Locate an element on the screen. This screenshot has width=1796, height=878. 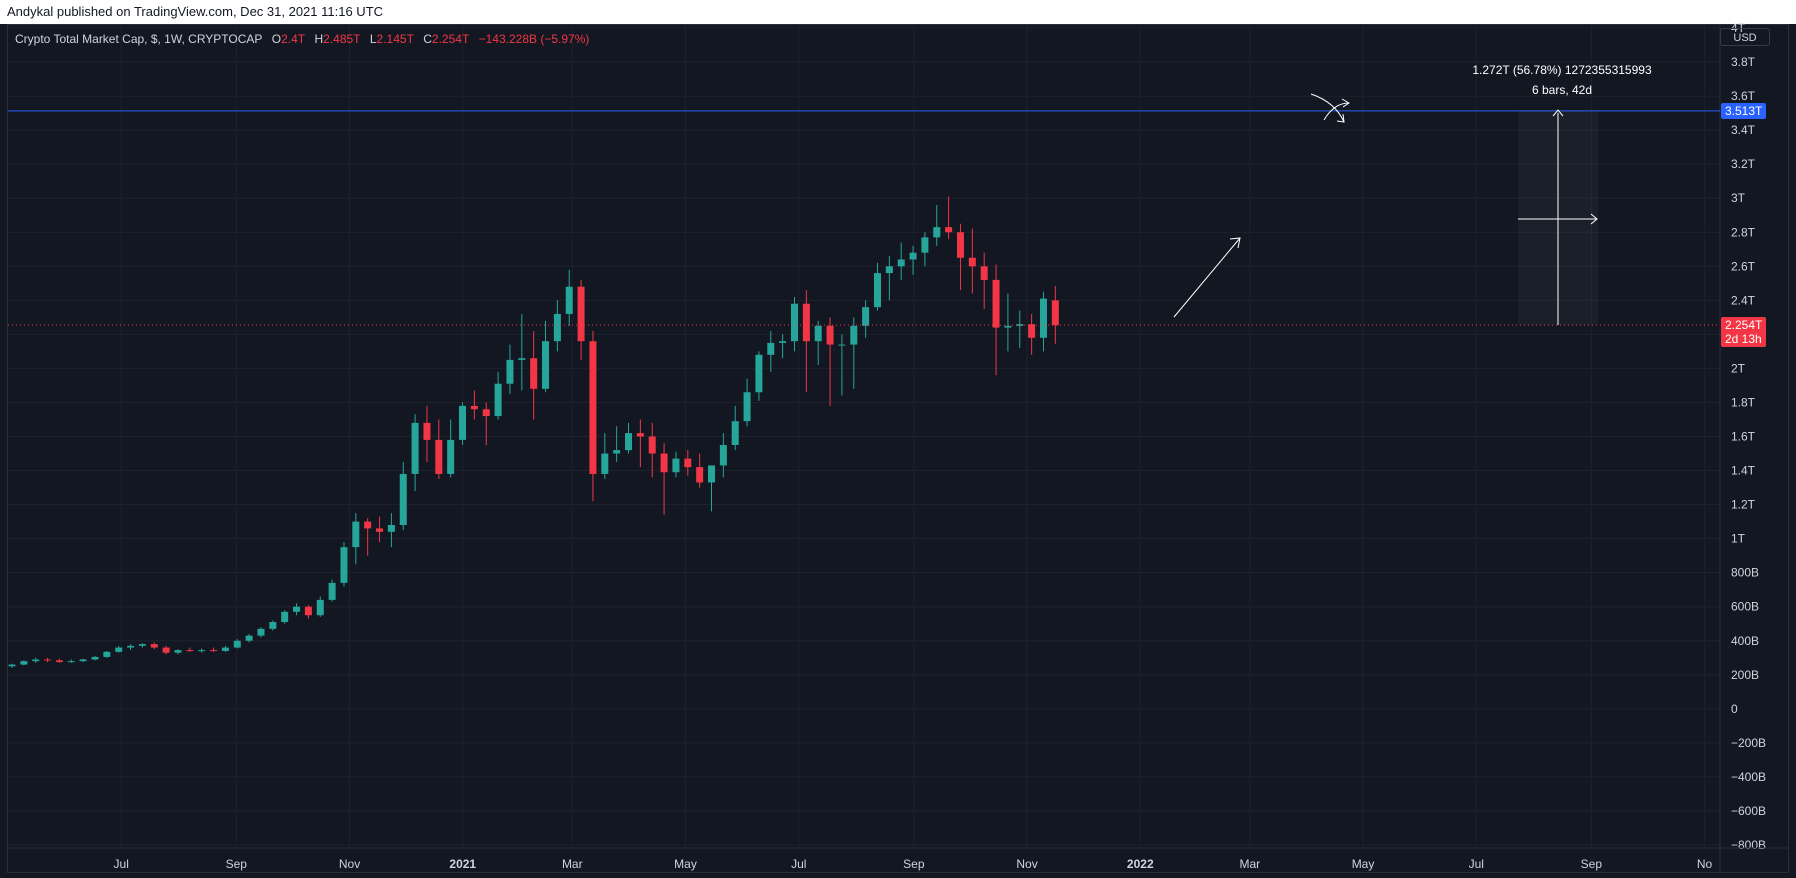
y-tick-label: 600B is located at coordinates (1745, 607).